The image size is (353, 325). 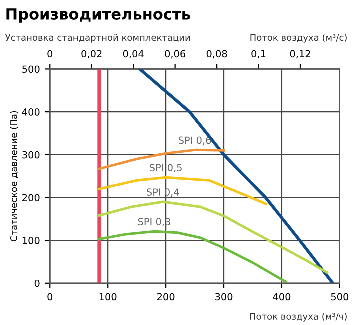 What do you see at coordinates (92, 54) in the screenshot?
I see `x2-tick-label: 0,02` at bounding box center [92, 54].